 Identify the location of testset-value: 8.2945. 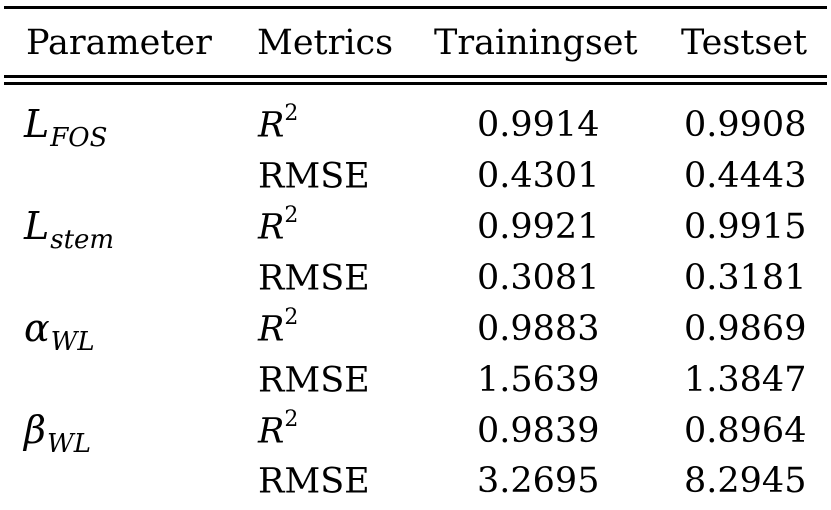
(745, 481).